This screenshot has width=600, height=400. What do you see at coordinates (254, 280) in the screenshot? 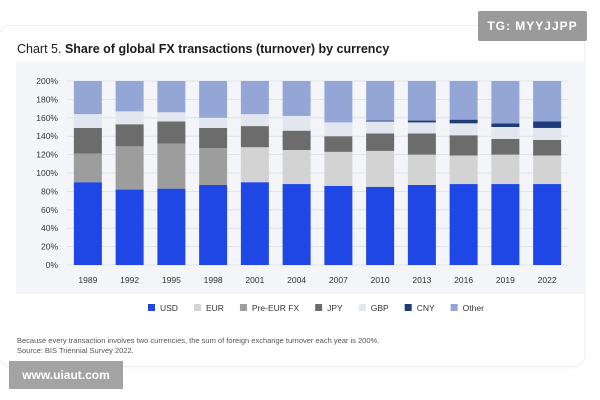
I see `x-tick-label: 2001` at bounding box center [254, 280].